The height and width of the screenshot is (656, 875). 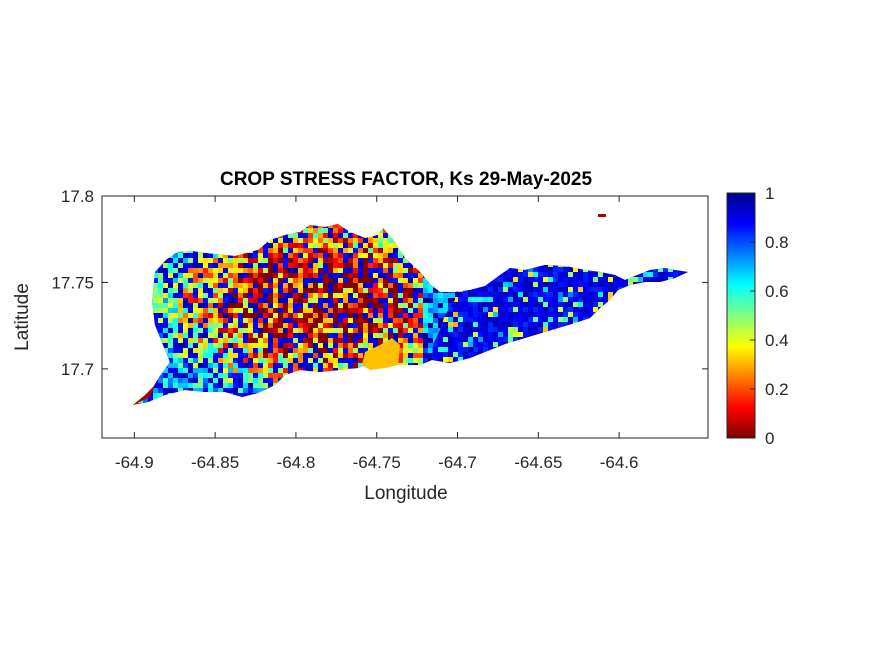 What do you see at coordinates (77, 369) in the screenshot?
I see `y-tick-label: 17.7` at bounding box center [77, 369].